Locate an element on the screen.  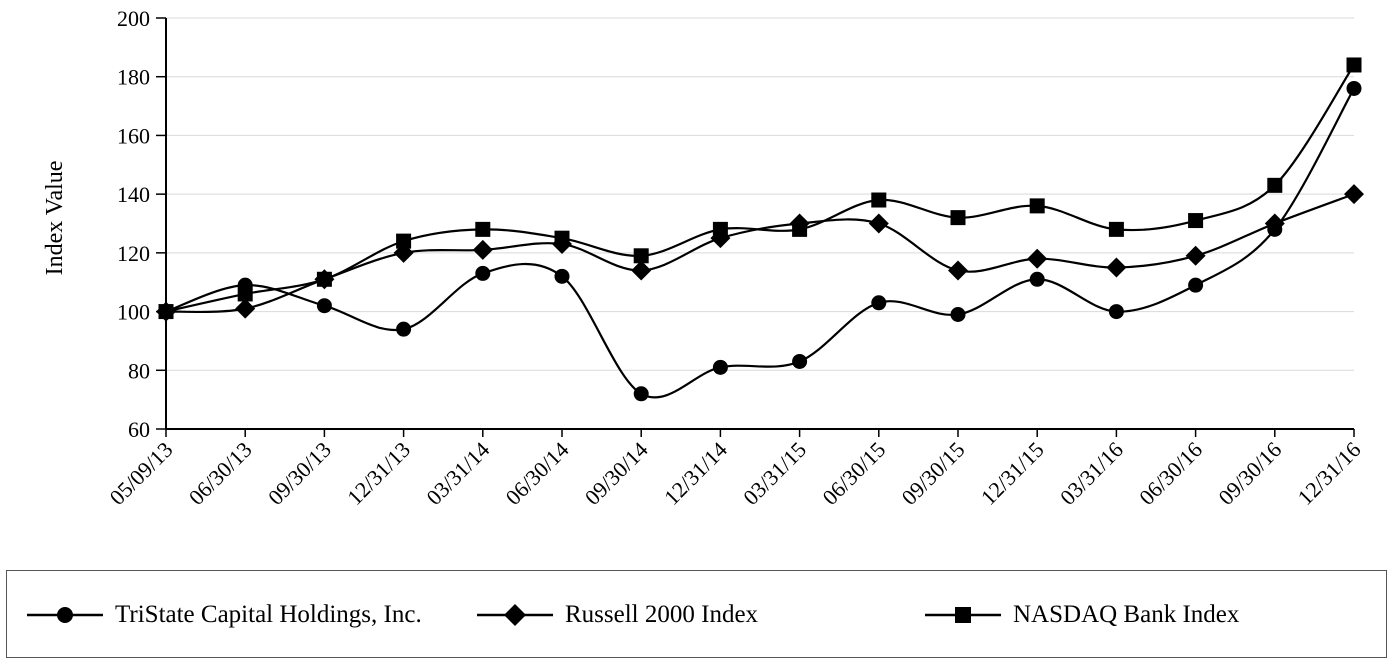
x-tick-label: 09/30/16 is located at coordinates (1249, 473).